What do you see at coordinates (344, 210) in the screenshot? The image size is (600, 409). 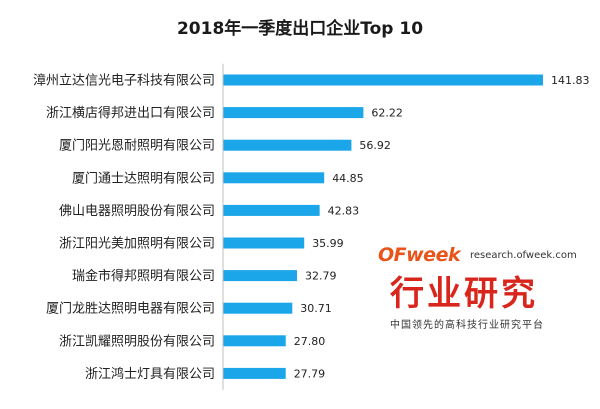 I see `value-label: 42.83` at bounding box center [344, 210].